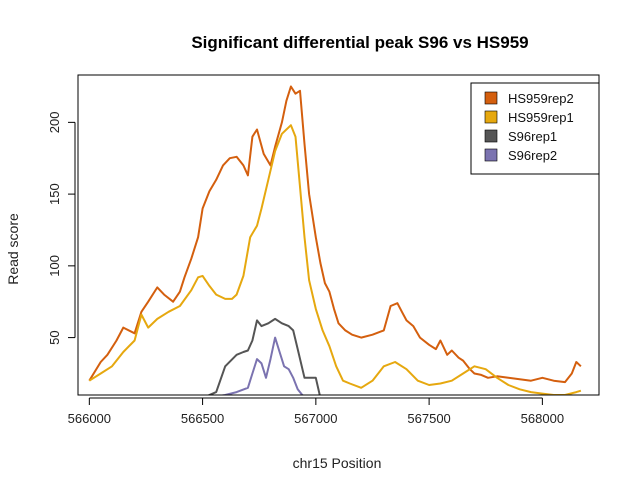 The width and height of the screenshot is (639, 493). Describe the element at coordinates (202, 418) in the screenshot. I see `x-tick-label: 566500` at that location.